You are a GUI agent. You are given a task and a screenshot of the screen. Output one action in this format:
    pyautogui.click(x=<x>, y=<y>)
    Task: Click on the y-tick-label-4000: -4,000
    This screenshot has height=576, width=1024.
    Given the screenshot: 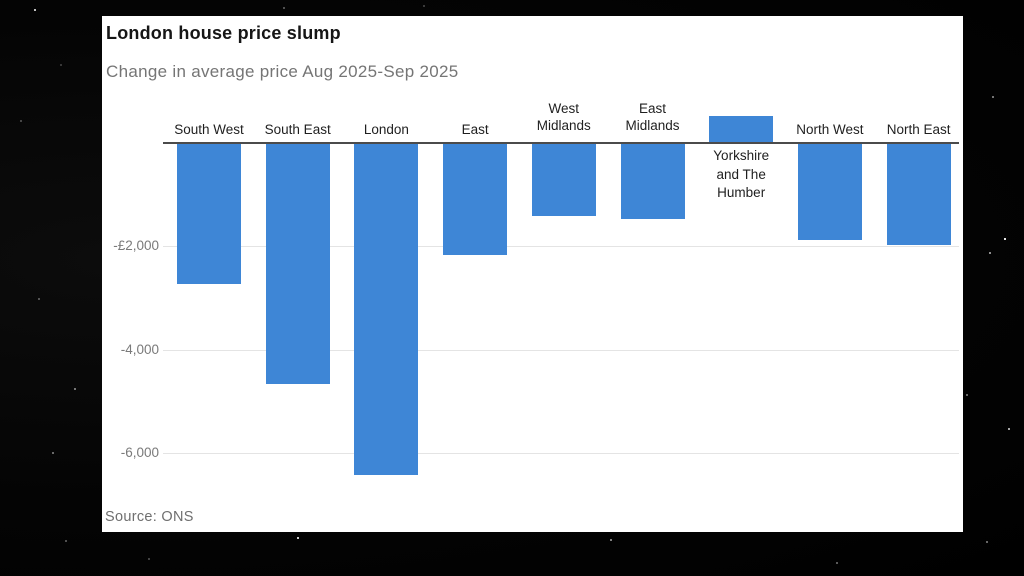 What is the action you would take?
    pyautogui.click(x=139, y=349)
    